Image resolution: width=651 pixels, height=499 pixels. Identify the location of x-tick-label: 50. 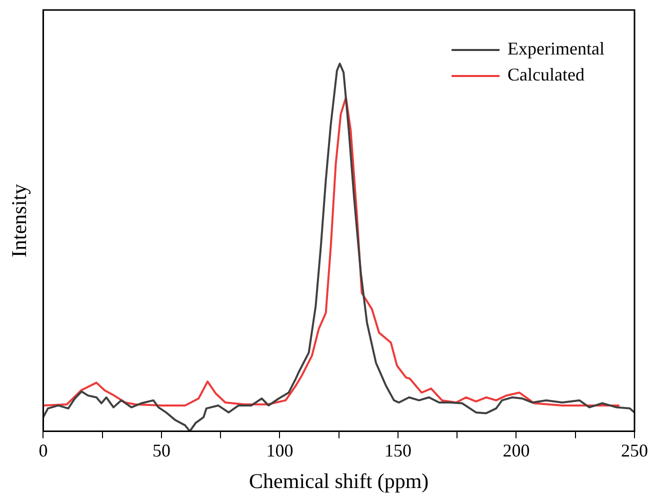
(161, 450).